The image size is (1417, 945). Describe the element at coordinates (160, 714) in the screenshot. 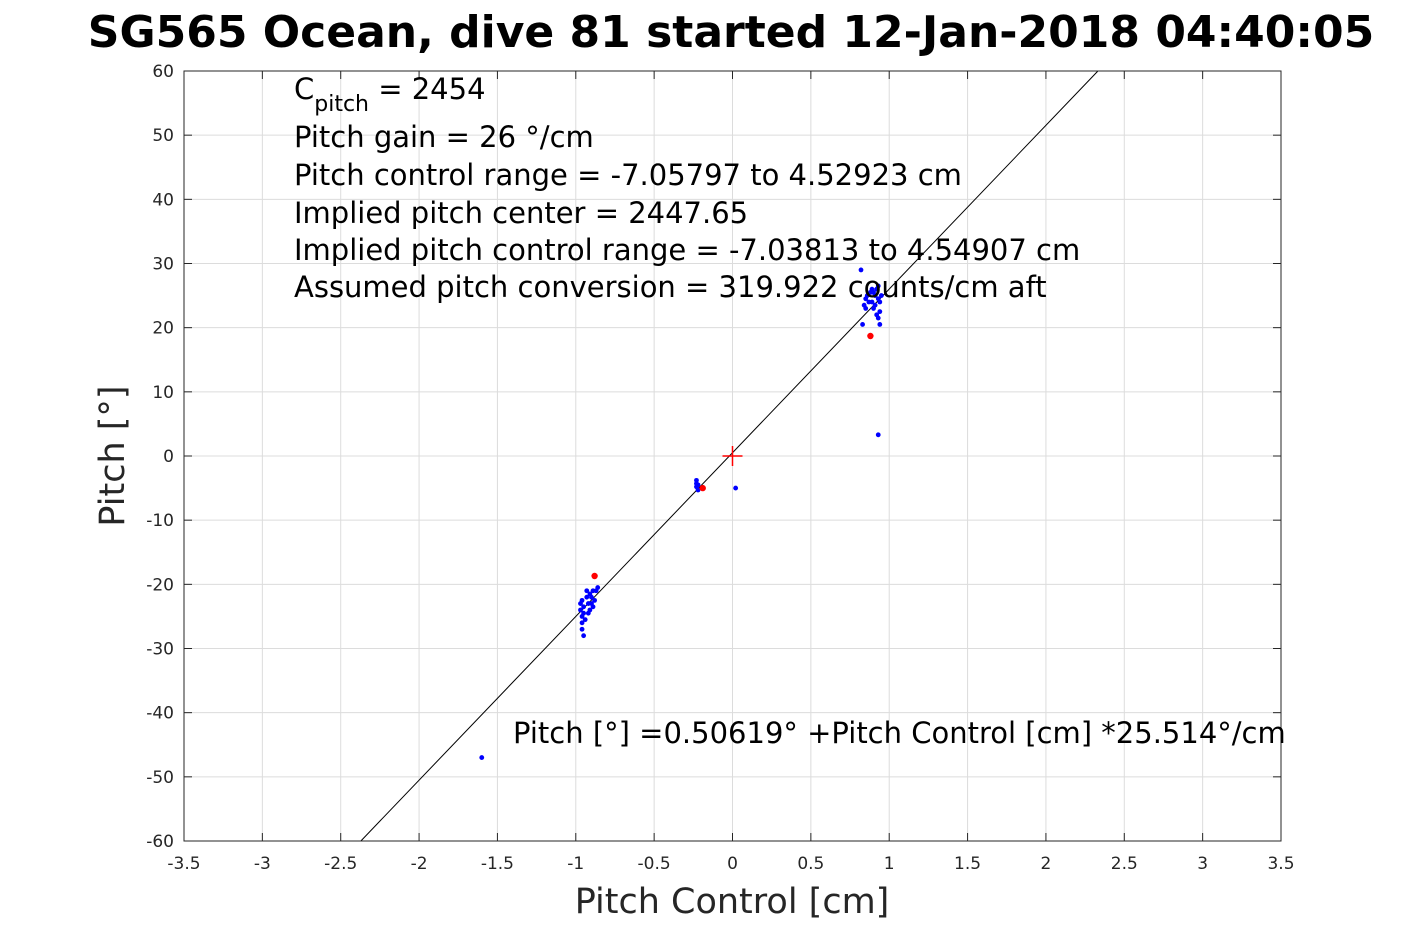

I see `y-tick-label: -40` at that location.